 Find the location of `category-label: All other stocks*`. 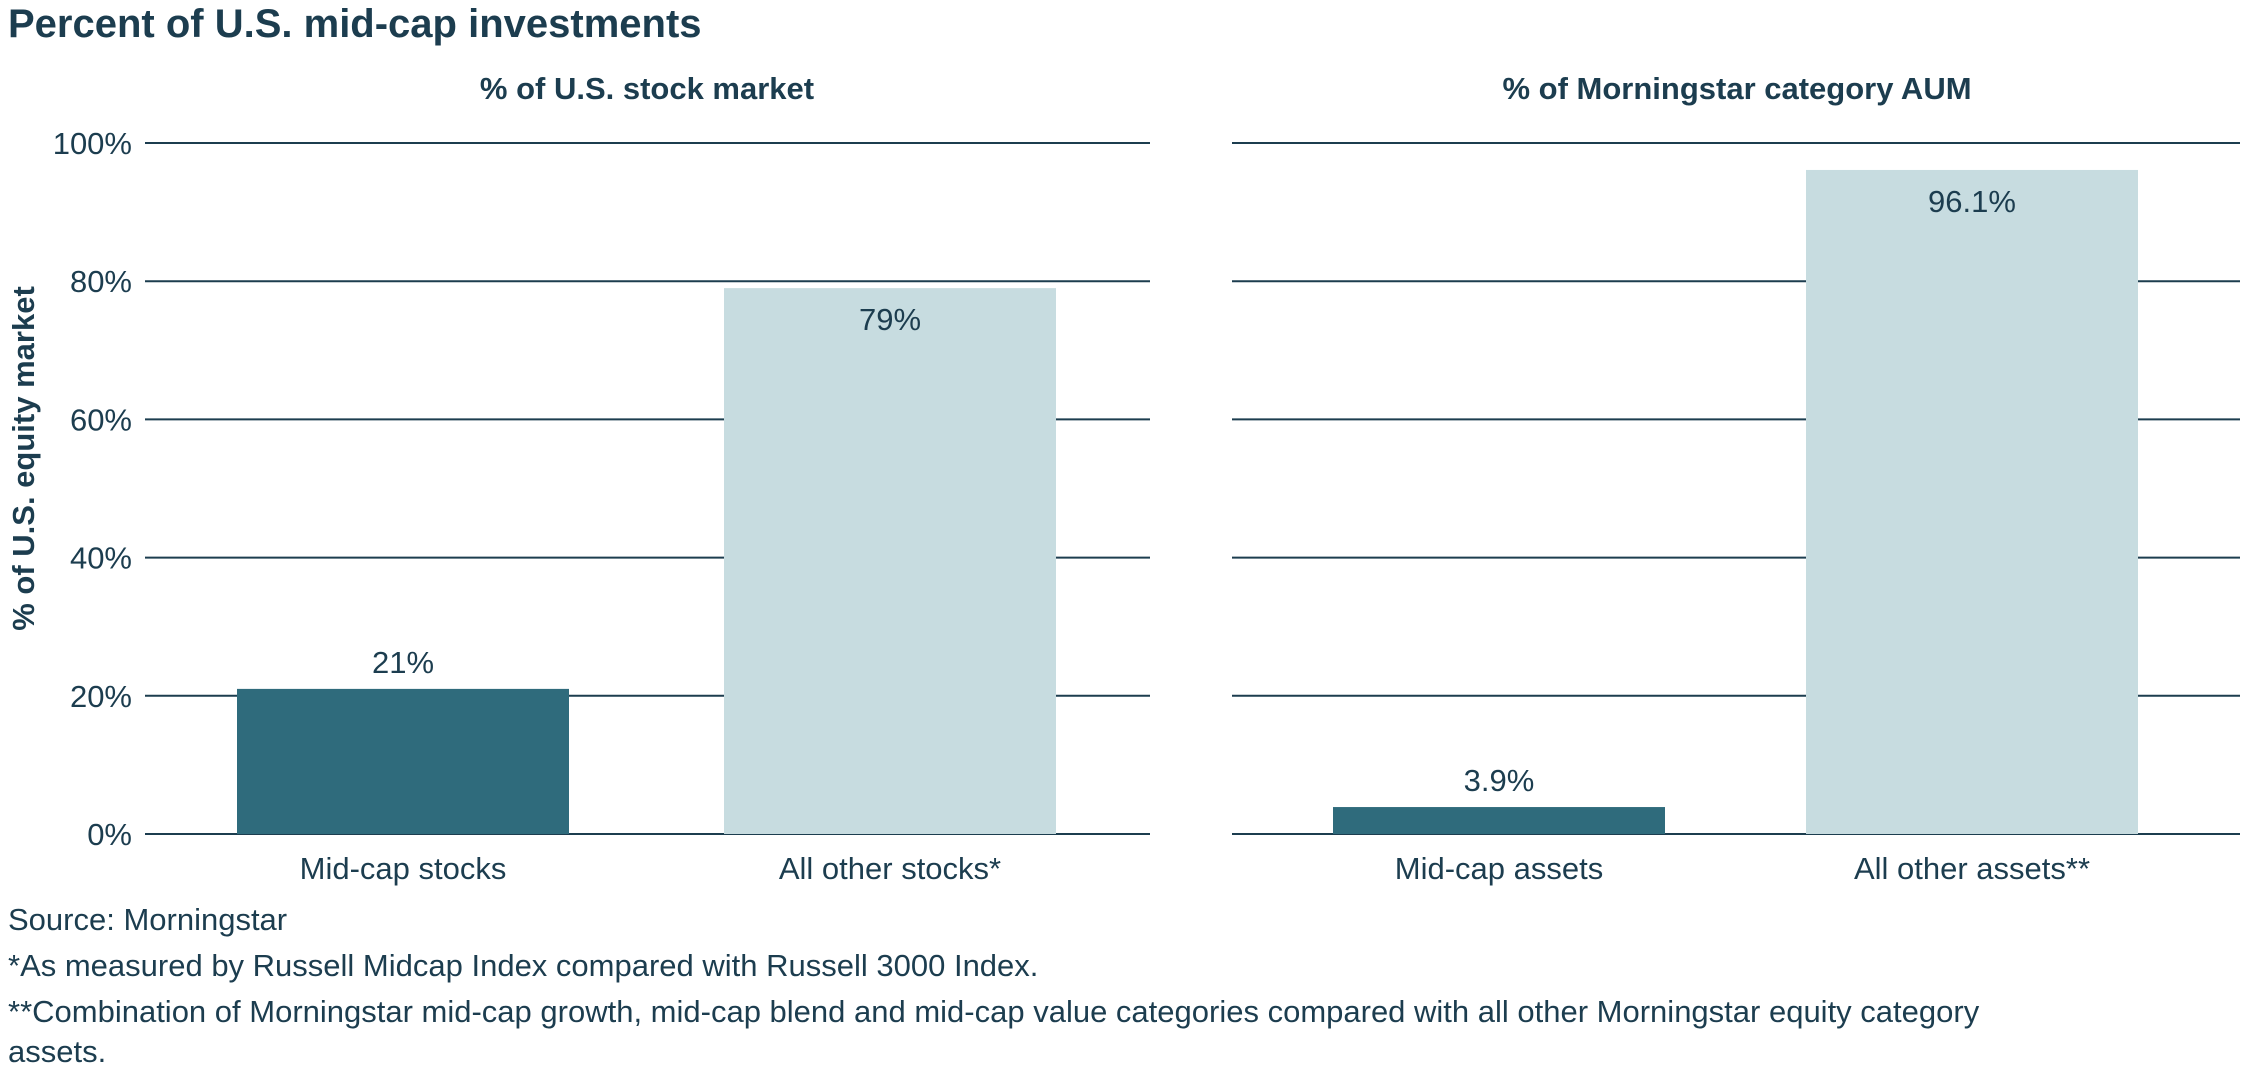

category-label: All other stocks* is located at coordinates (890, 868).